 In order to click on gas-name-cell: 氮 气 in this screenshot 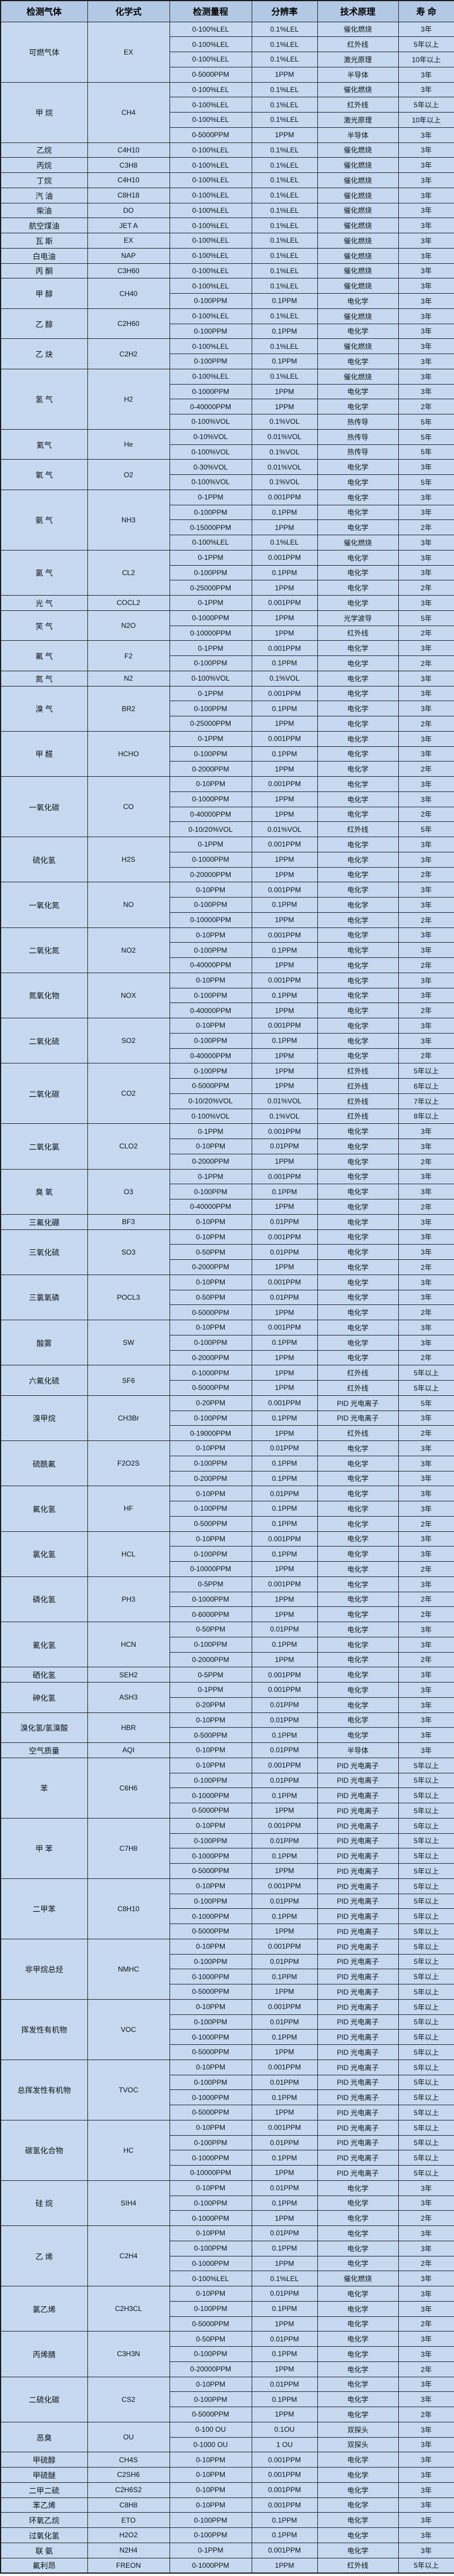, I will do `click(44, 678)`.